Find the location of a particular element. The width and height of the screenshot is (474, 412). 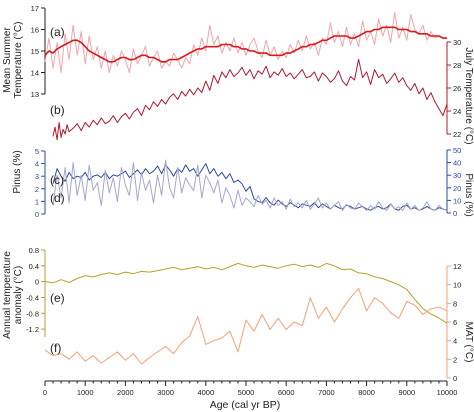

tick-label-b: 22 is located at coordinates (457, 134).